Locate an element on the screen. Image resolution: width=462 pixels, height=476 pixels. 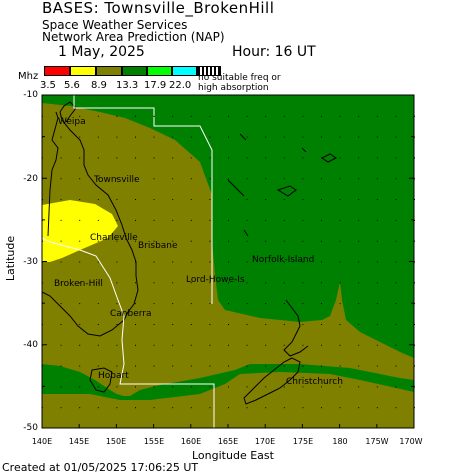
city-brisbane: Brisbane is located at coordinates (158, 246).